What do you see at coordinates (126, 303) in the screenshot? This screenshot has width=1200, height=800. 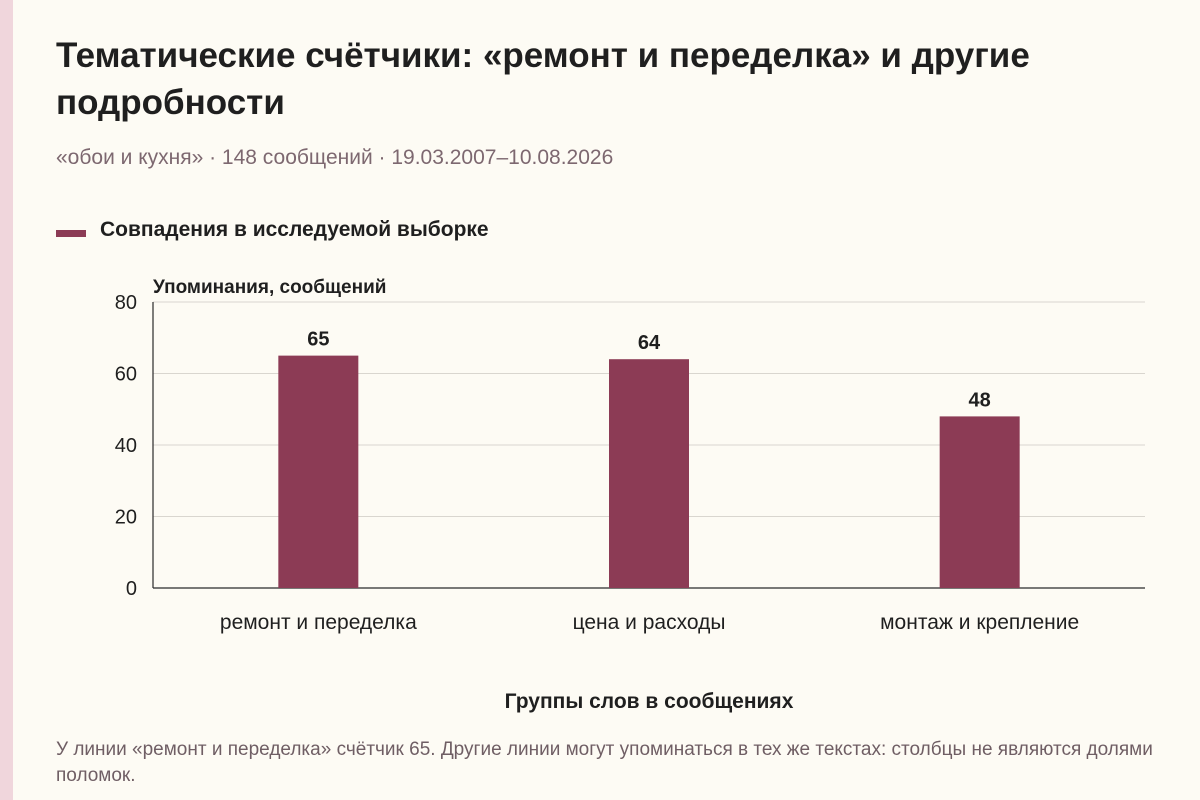 I see `y-tick-label: 80` at bounding box center [126, 303].